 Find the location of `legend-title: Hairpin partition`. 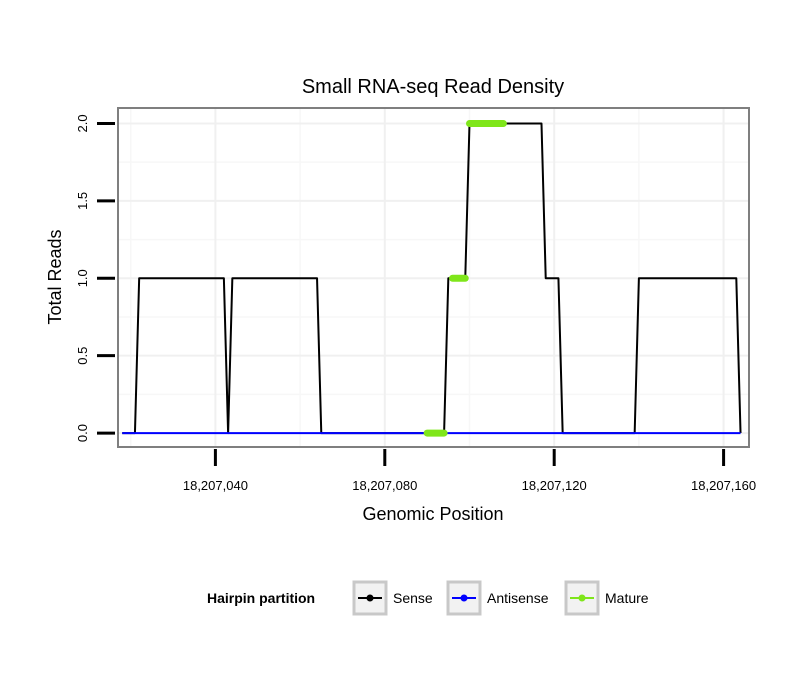

legend-title: Hairpin partition is located at coordinates (261, 598).